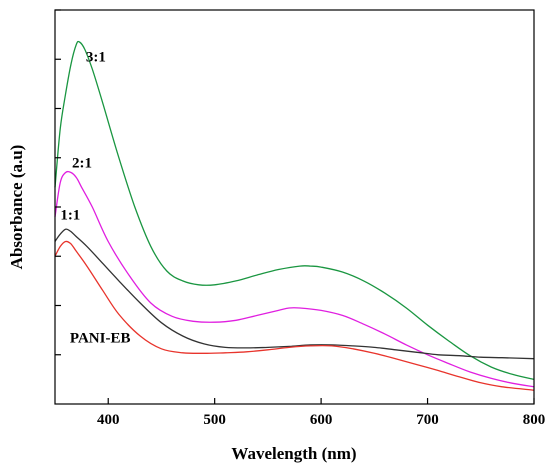 Image resolution: width=550 pixels, height=471 pixels. I want to click on x-axis-title: Wavelength (nm), so click(293, 453).